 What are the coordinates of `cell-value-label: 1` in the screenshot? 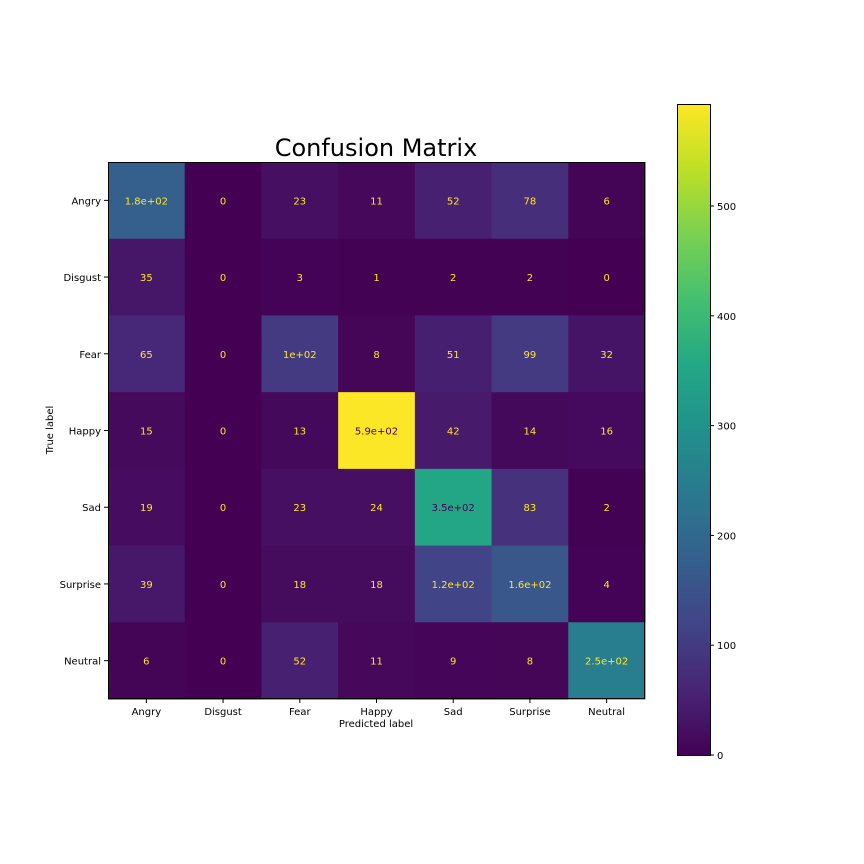 It's located at (376, 278).